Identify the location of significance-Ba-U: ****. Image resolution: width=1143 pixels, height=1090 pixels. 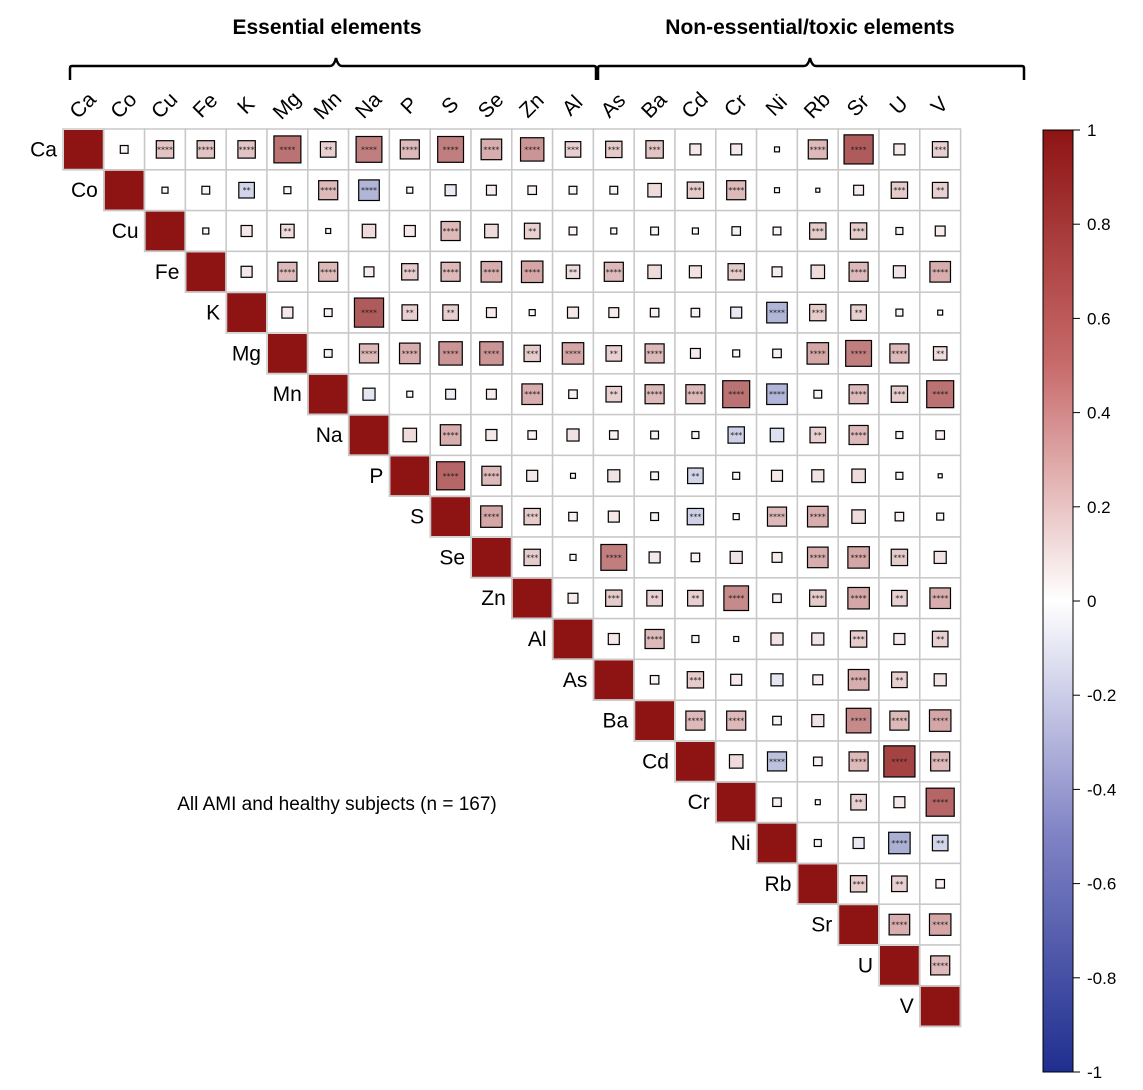
(899, 721).